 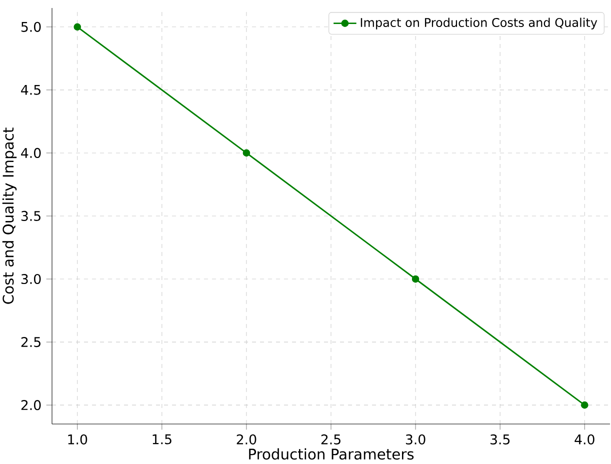 I want to click on x-tick-label: 2.5, so click(x=330, y=439).